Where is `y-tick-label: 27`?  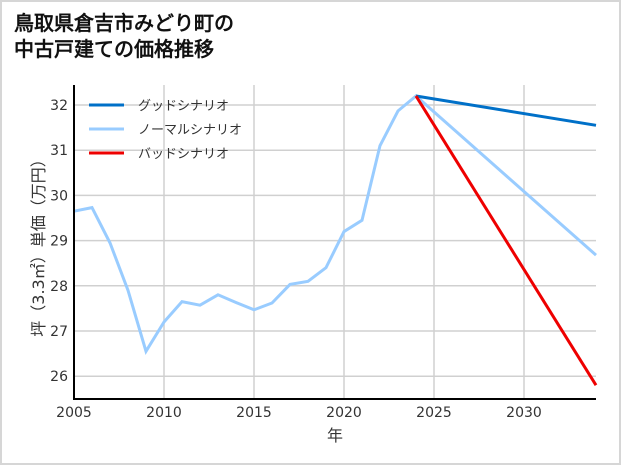 y-tick-label: 27 is located at coordinates (59, 332).